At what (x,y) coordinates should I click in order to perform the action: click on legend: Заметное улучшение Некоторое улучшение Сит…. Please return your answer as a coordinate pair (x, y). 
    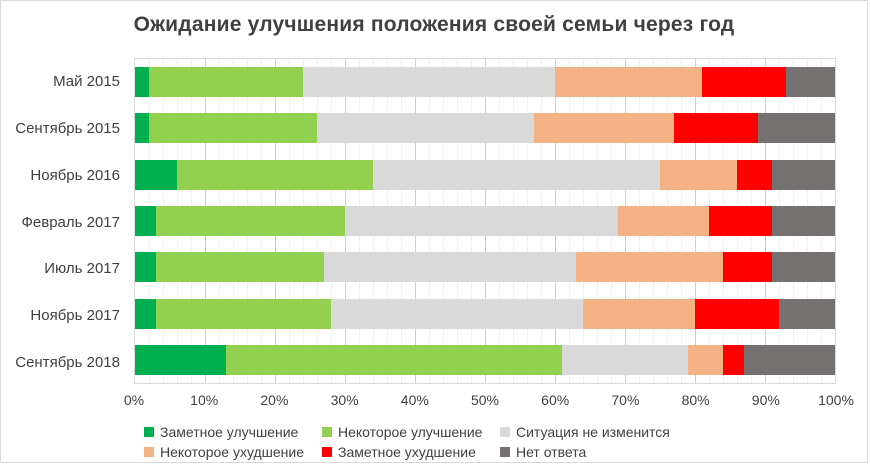
    Looking at the image, I should click on (411, 442).